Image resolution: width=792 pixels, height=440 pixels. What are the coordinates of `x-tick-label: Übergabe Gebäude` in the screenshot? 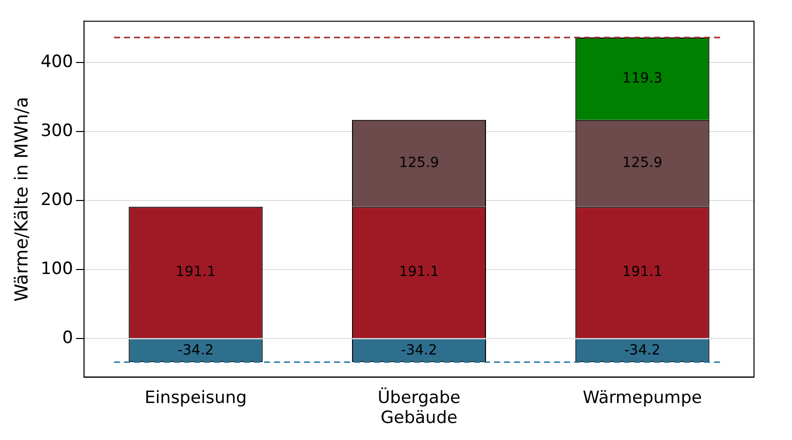 It's located at (419, 407).